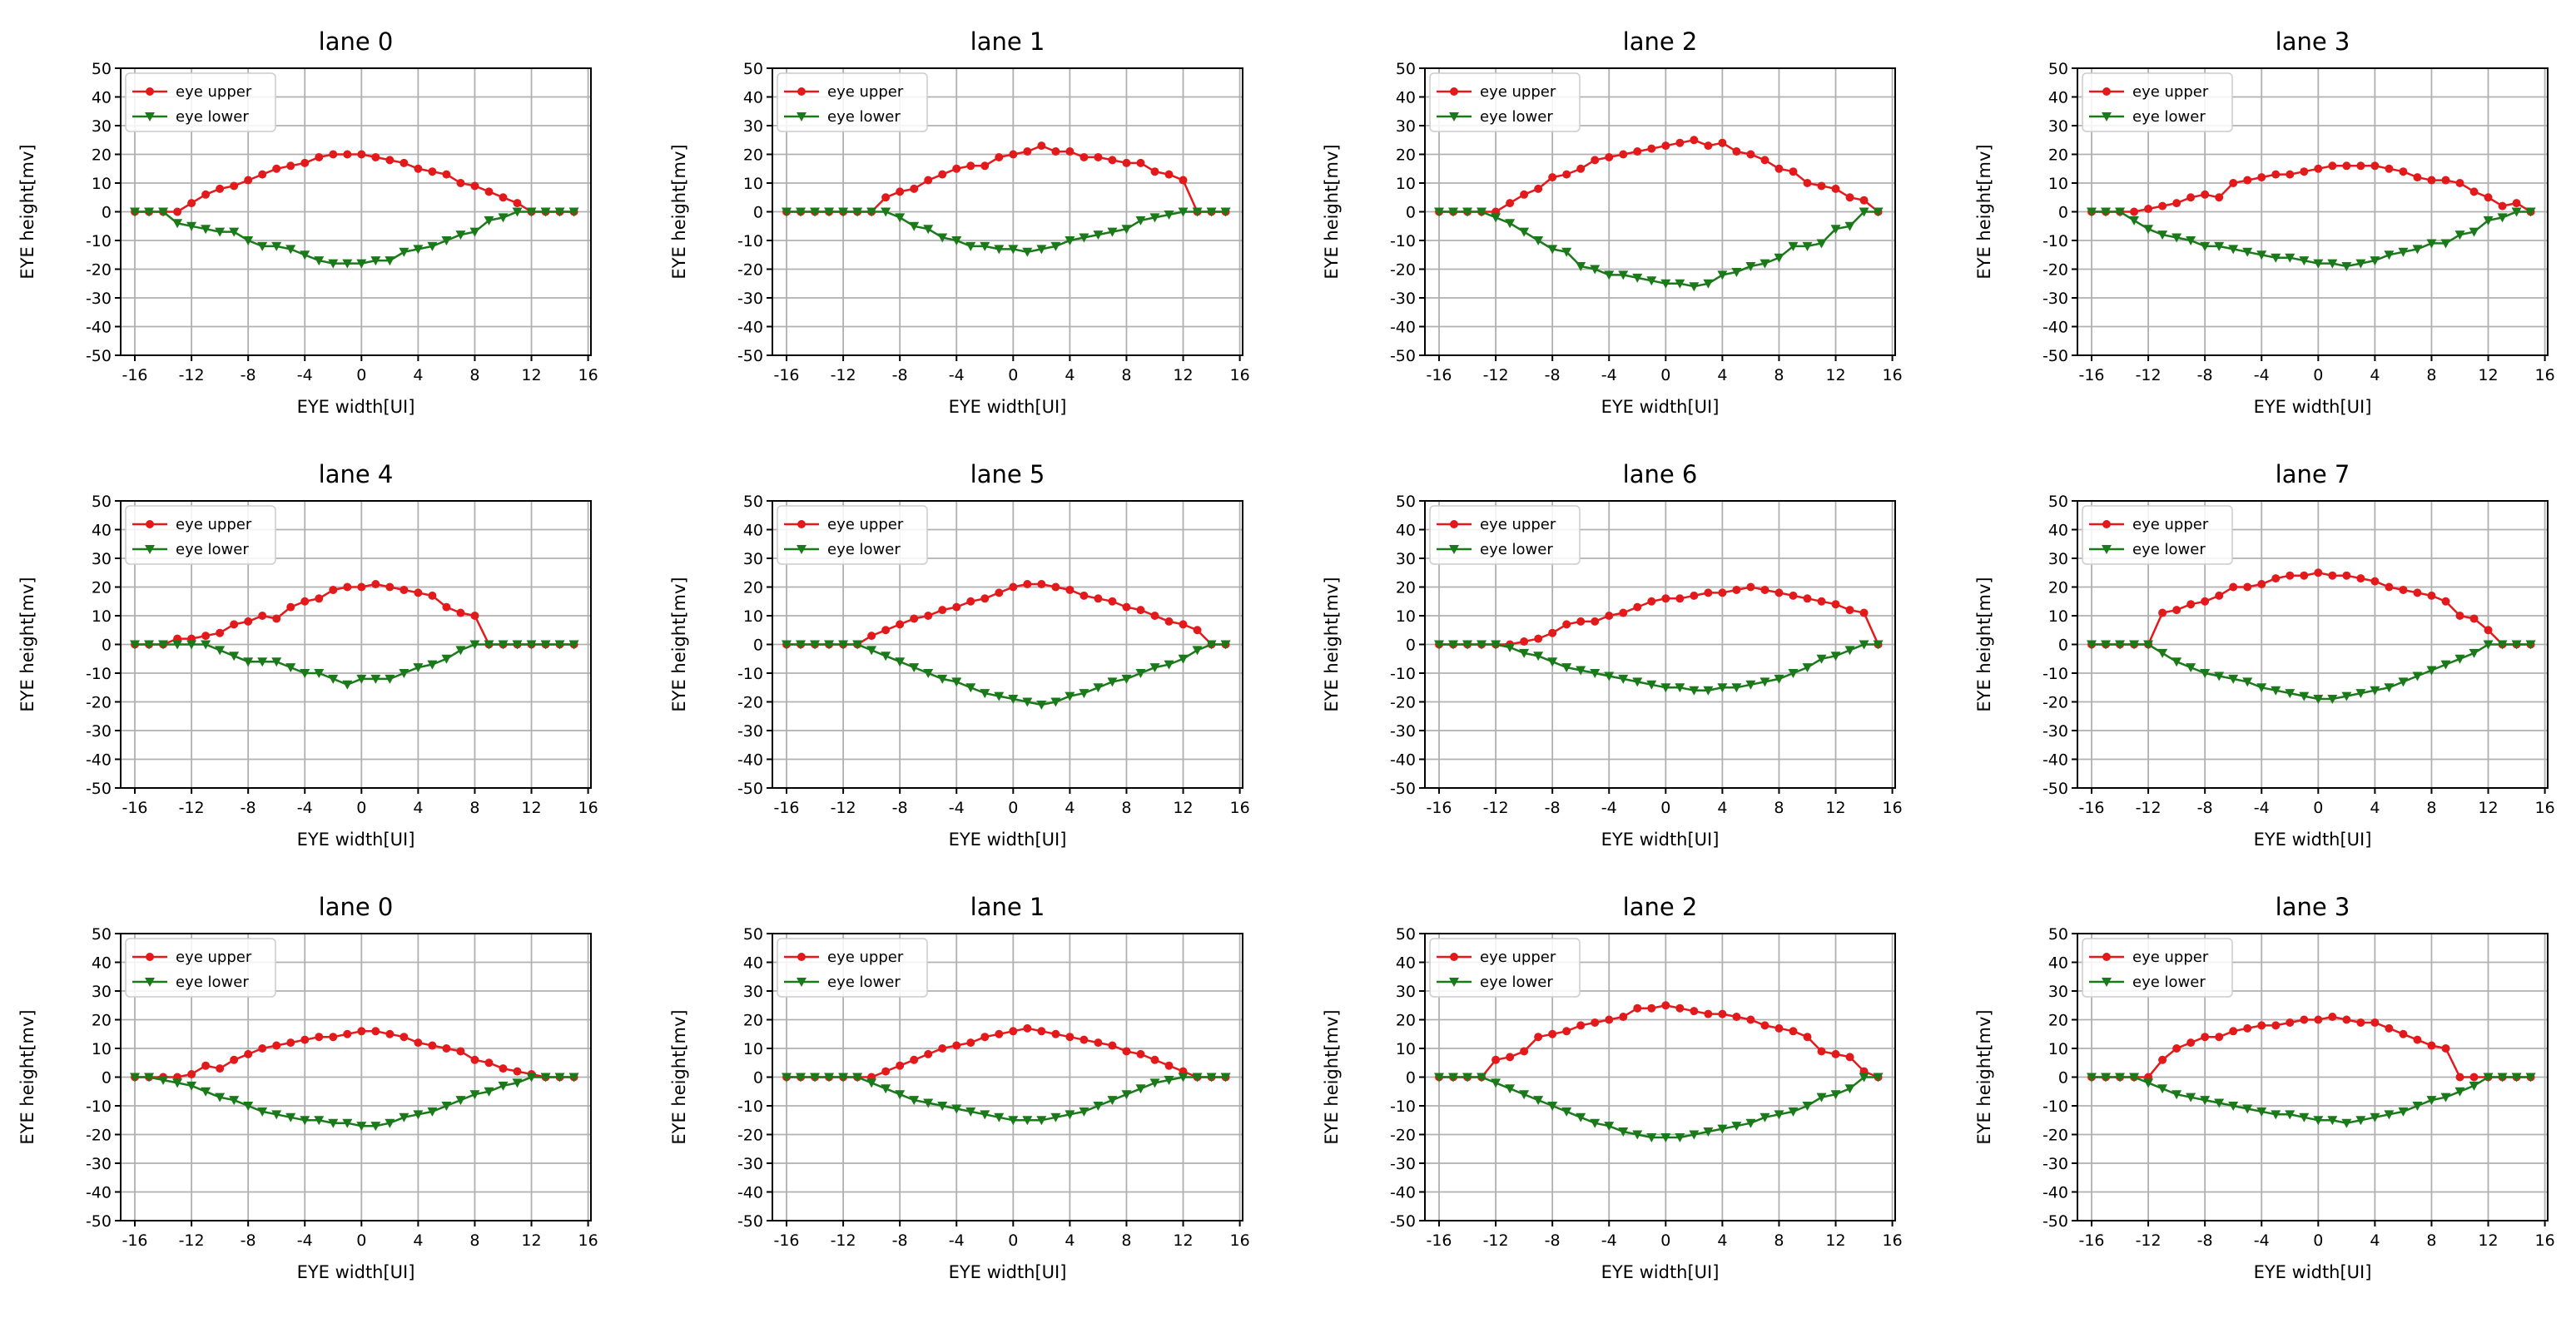 The width and height of the screenshot is (2576, 1323). I want to click on y-axis-label: EYE height[mv], so click(679, 1076).